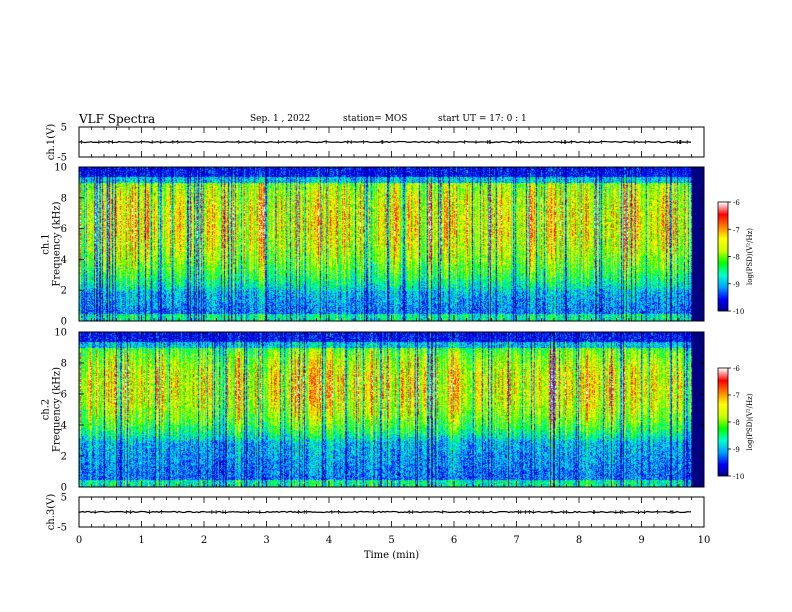 This screenshot has width=792, height=612. What do you see at coordinates (516, 540) in the screenshot?
I see `x-tick-label: 7` at bounding box center [516, 540].